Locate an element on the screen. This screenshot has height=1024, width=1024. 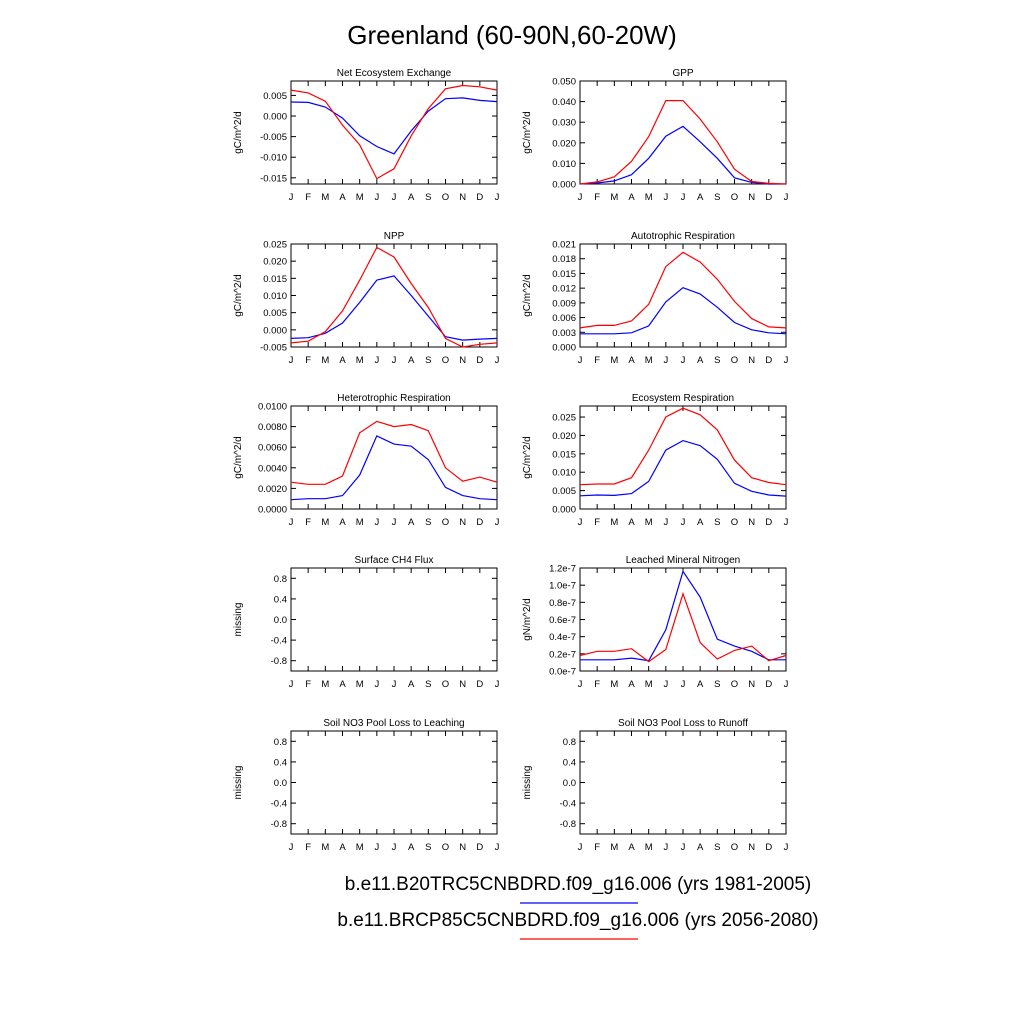
panel-title: Net Ecosystem Exchange is located at coordinates (394, 73).